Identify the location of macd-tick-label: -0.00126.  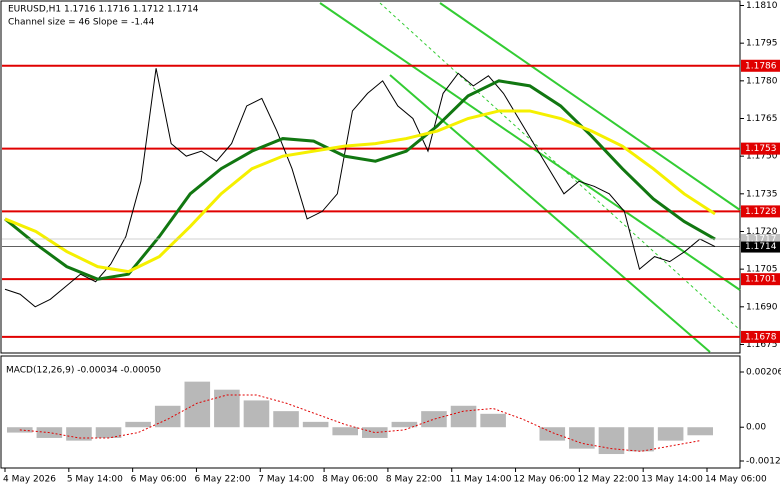
(763, 462).